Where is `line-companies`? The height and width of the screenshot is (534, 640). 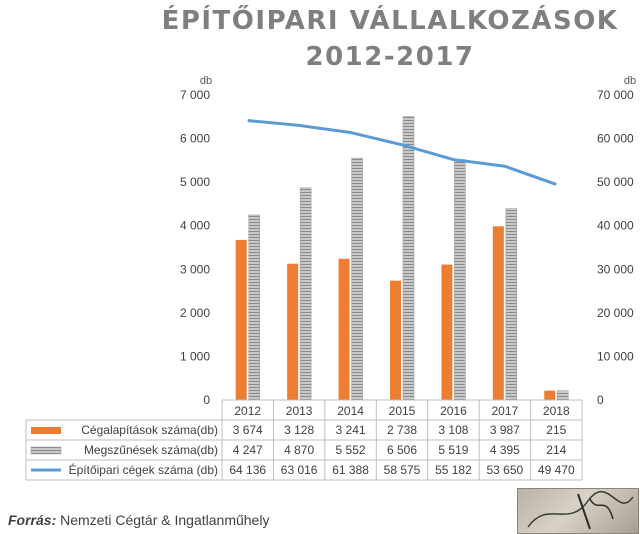 line-companies is located at coordinates (402, 152).